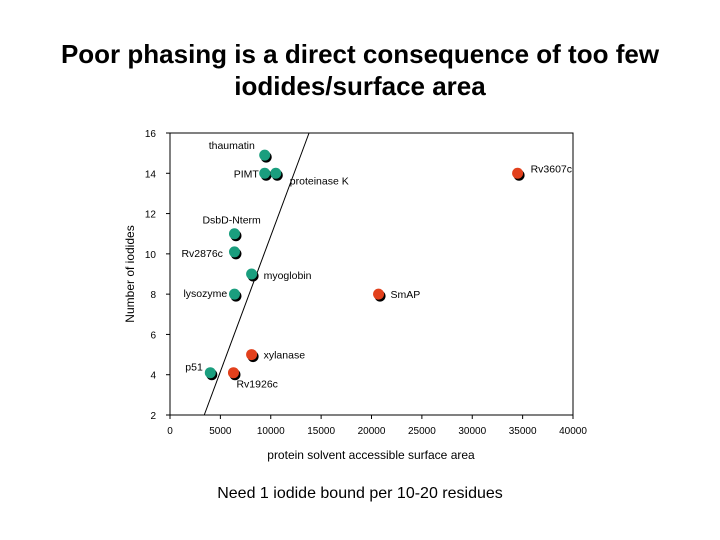 The width and height of the screenshot is (720, 540). I want to click on point-label: PIMT, so click(247, 174).